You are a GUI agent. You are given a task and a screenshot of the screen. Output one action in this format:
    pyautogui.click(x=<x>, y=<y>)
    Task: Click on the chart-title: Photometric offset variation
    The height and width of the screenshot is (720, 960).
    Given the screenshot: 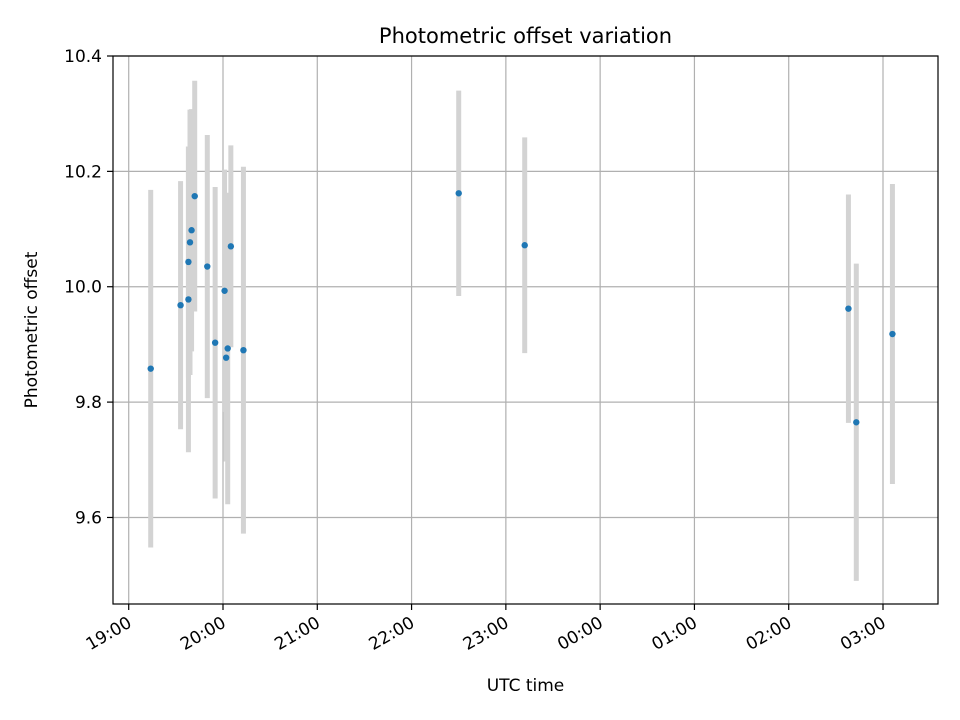 What is the action you would take?
    pyautogui.click(x=525, y=36)
    